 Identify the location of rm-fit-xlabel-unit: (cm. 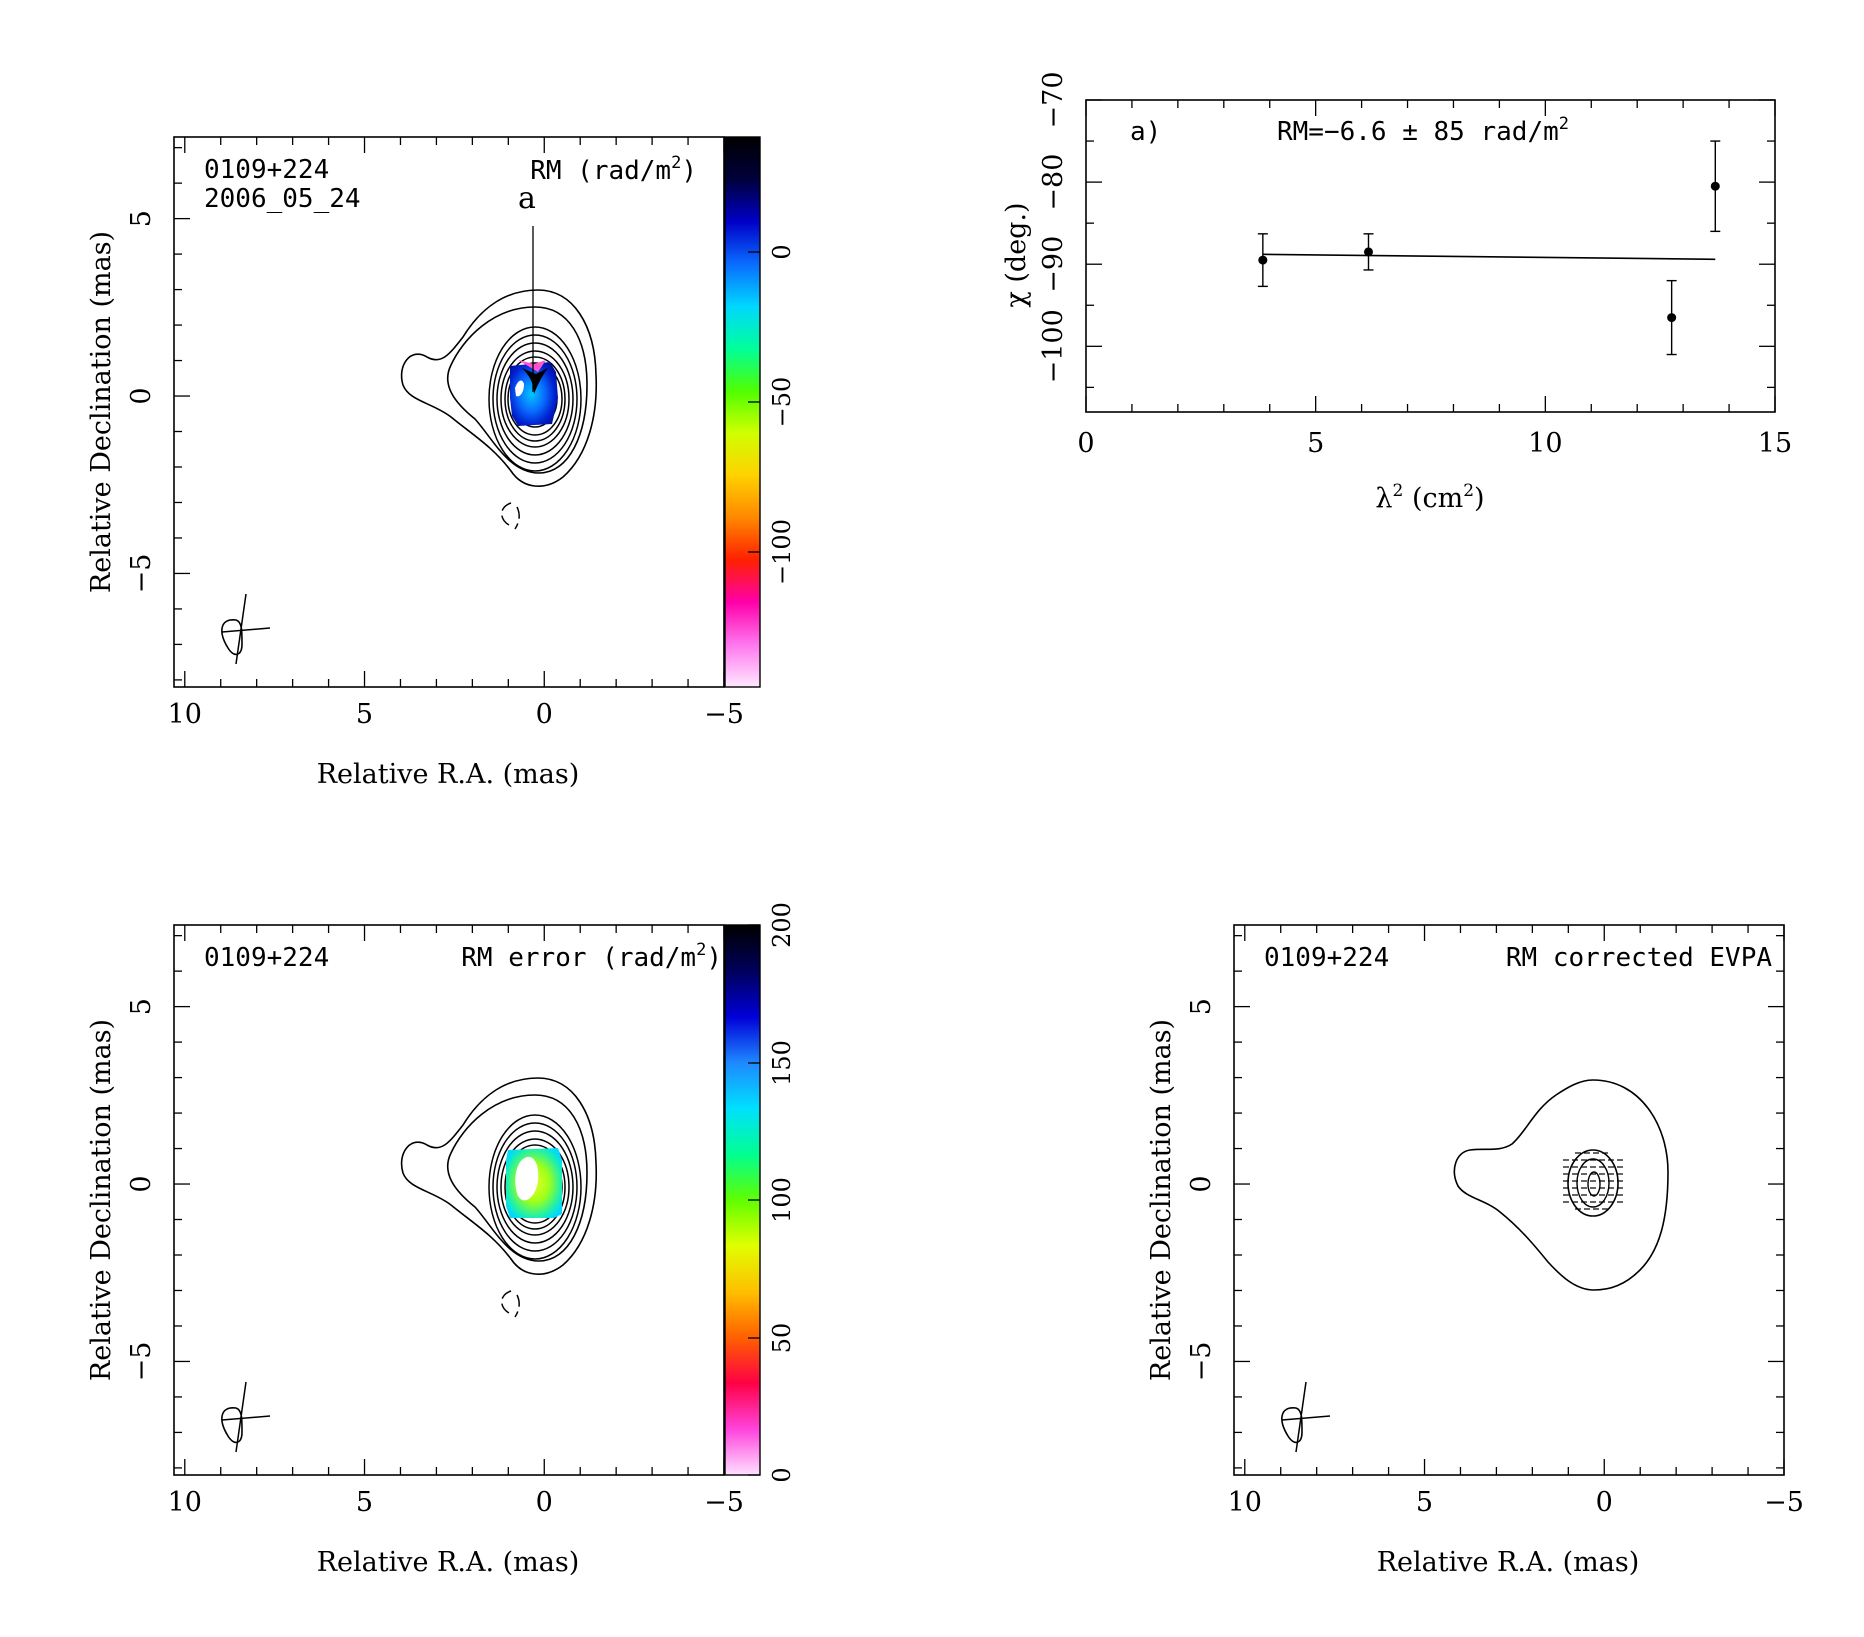
(1433, 498).